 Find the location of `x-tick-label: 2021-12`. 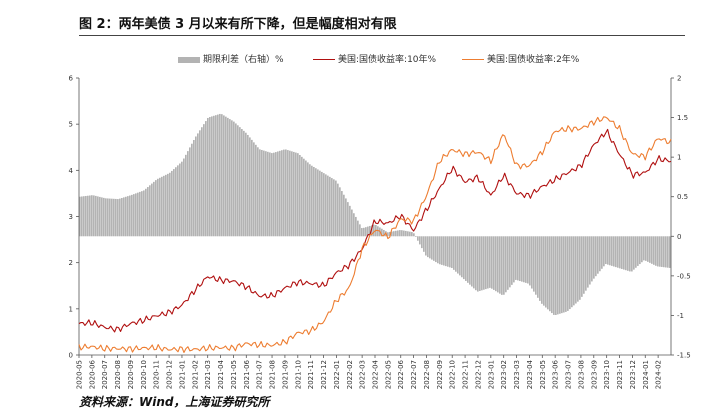

x-tick-label: 2021-12 is located at coordinates (324, 374).